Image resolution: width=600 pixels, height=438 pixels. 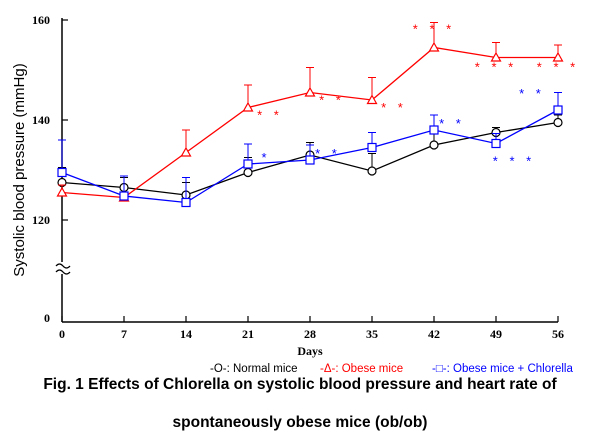 I want to click on y-axis-title: Systolic blood pressure (mmHg), so click(x=19, y=169).